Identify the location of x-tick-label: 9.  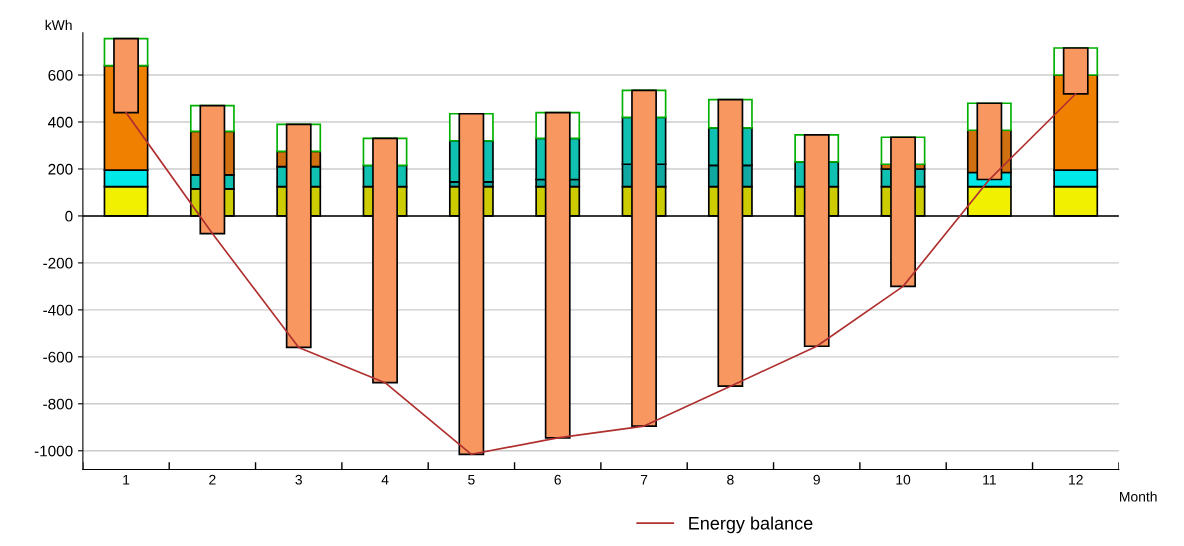
(816, 479).